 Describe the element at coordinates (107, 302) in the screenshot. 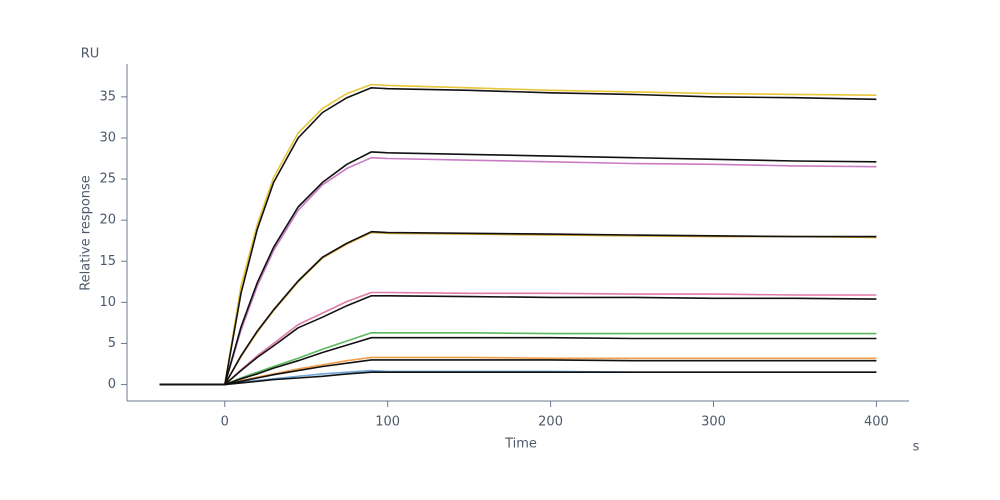

I see `y-tick-label: 10` at that location.